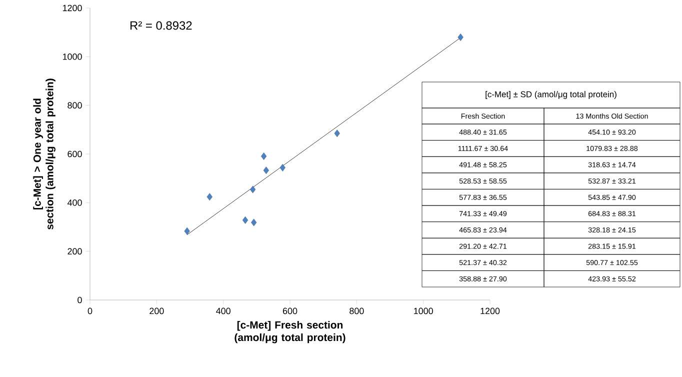  I want to click on annotation: [c-Met] ± SD (amol/μg total protein), so click(551, 95).